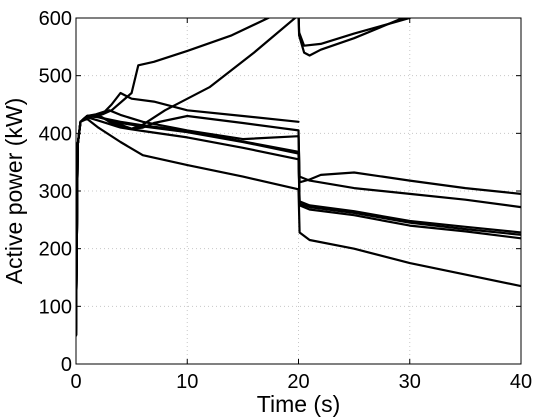  Describe the element at coordinates (187, 382) in the screenshot. I see `x-tick-label: 10` at that location.